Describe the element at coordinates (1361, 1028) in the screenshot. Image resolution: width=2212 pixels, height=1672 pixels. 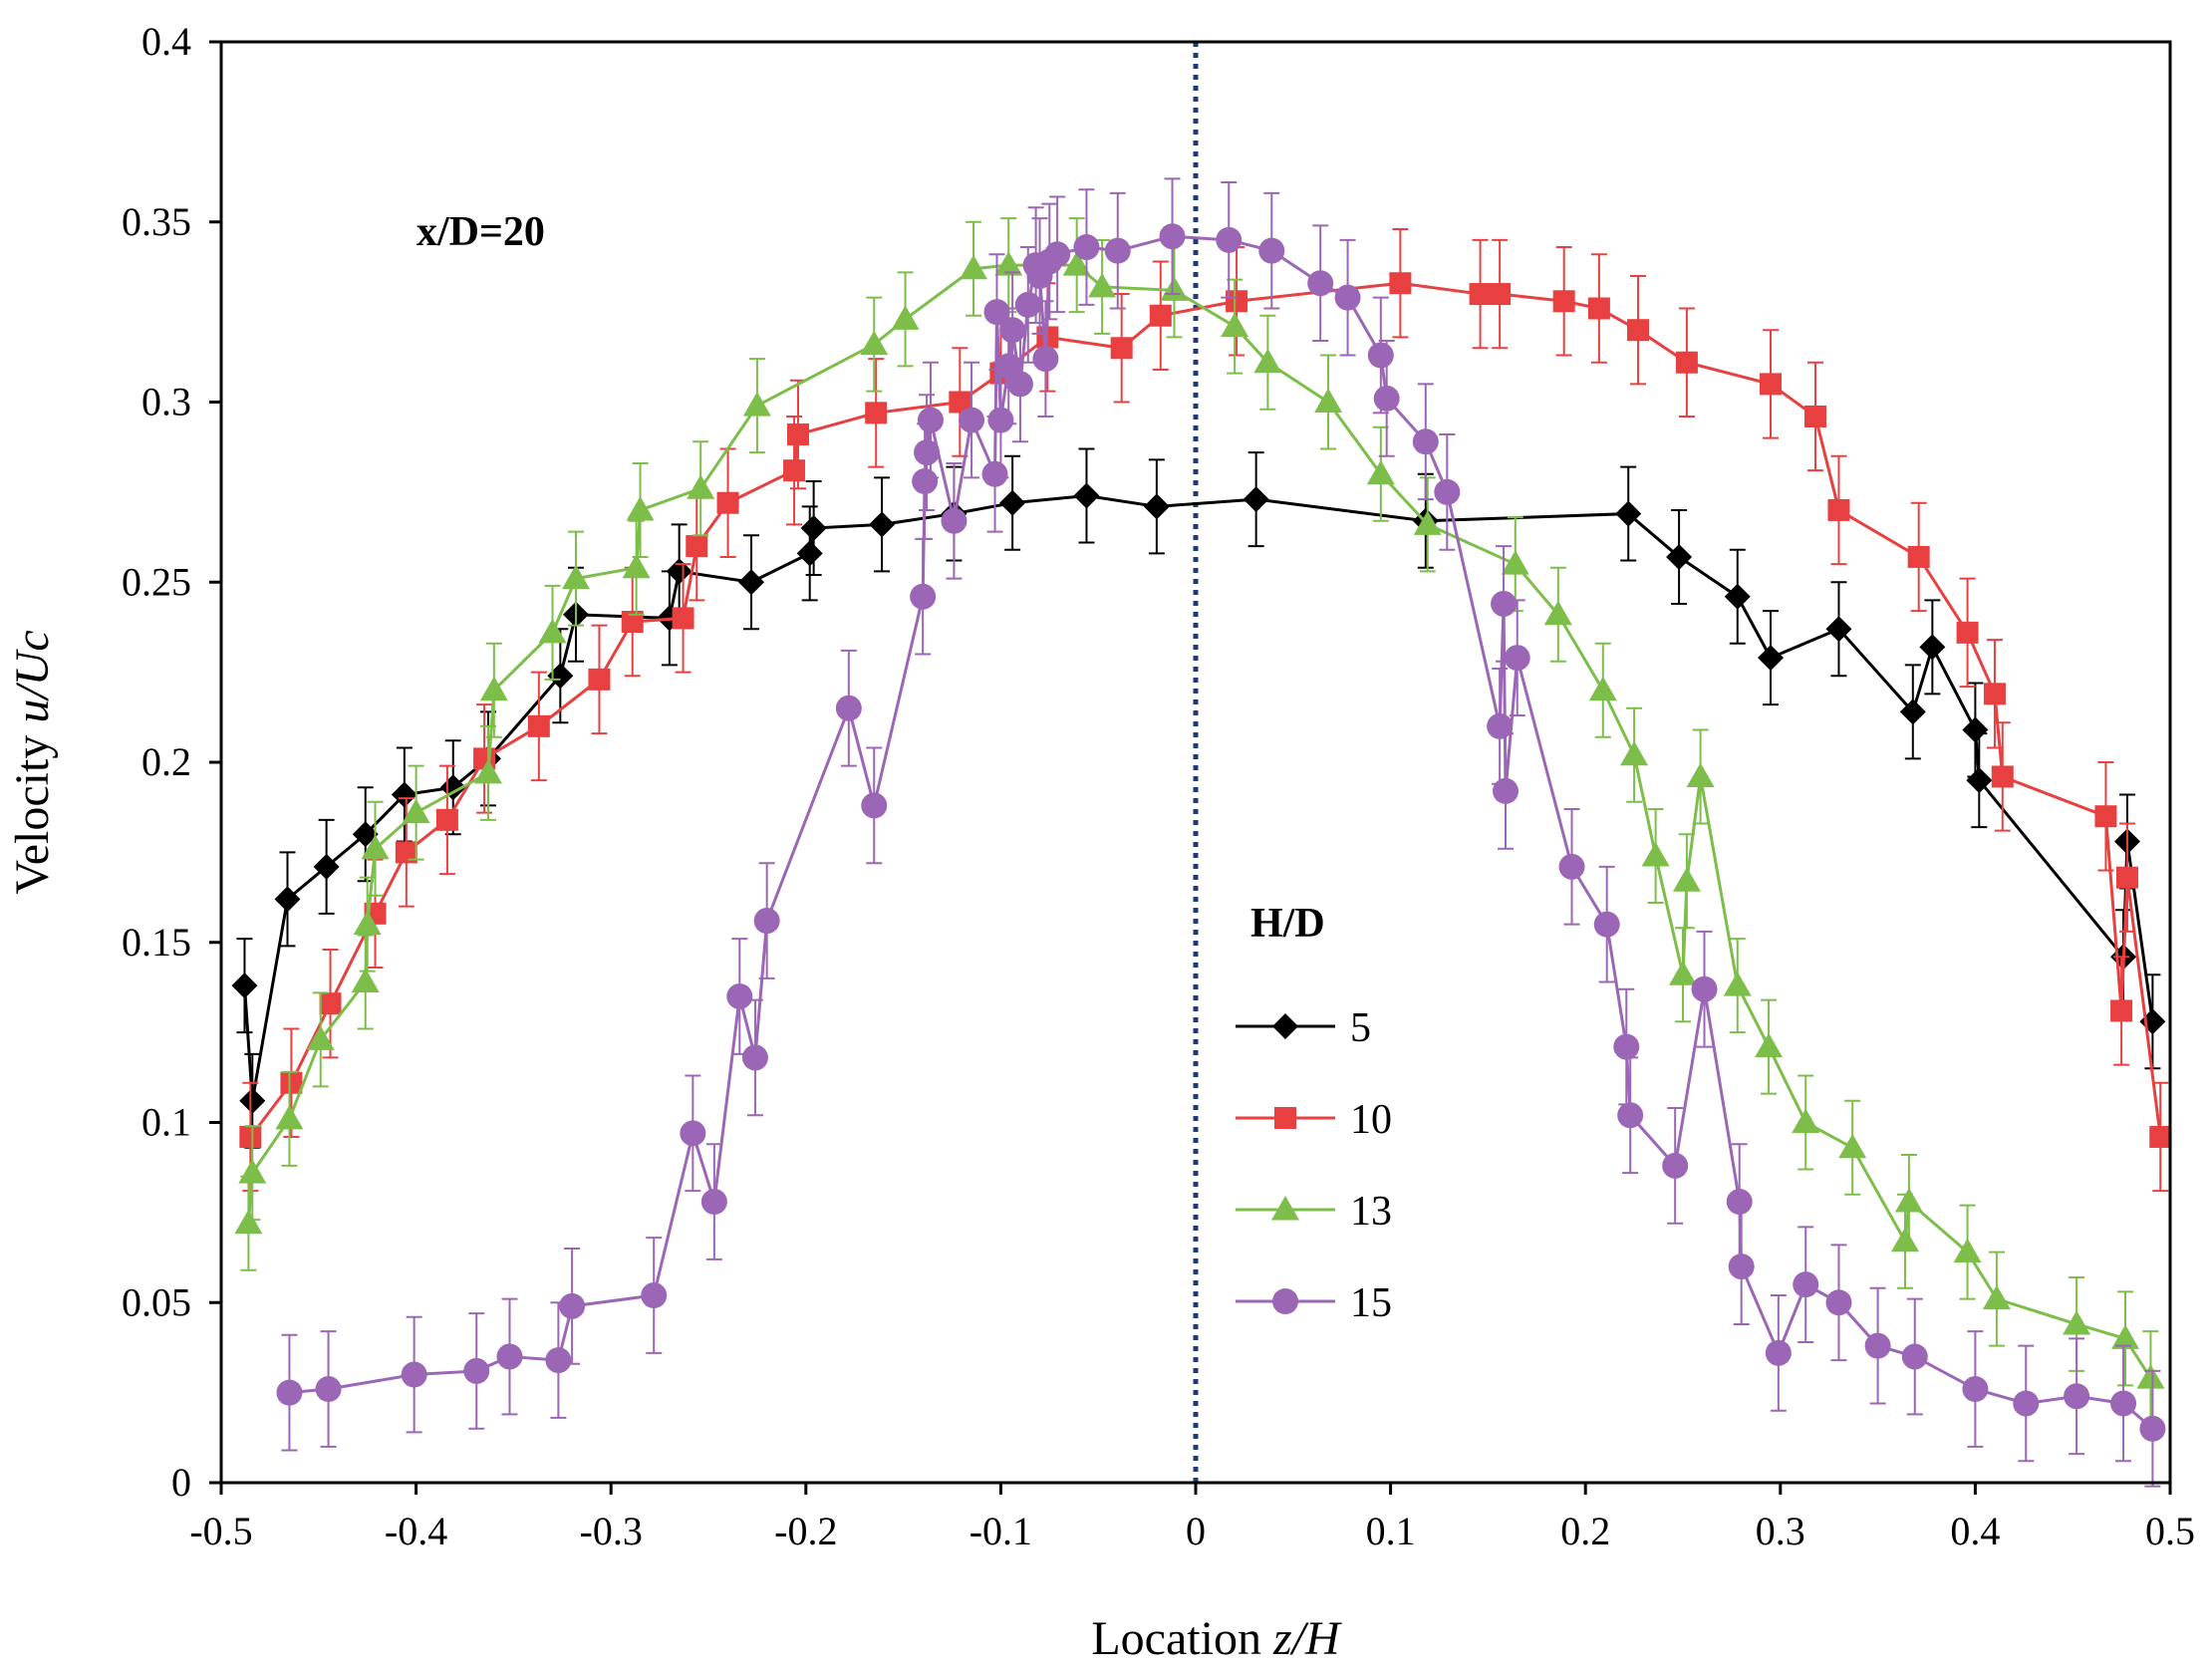
I see `legend-label: 5` at that location.